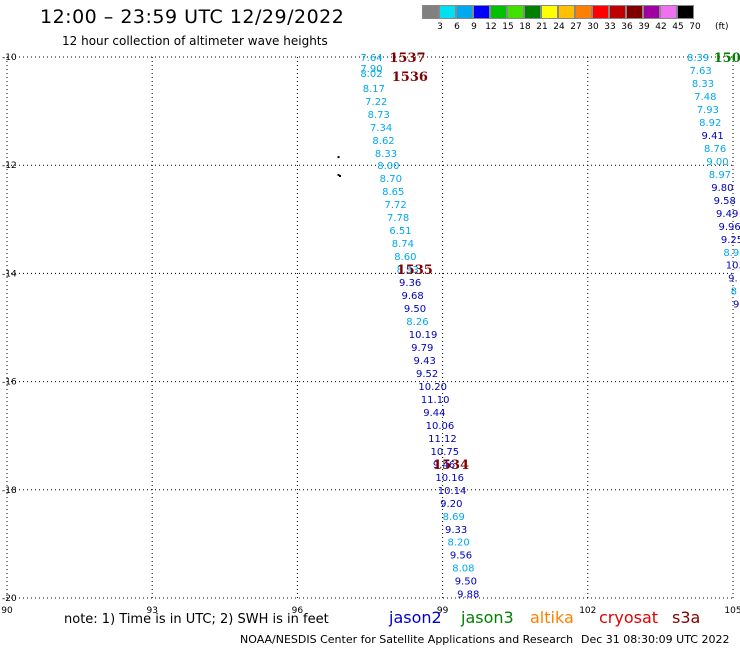 This screenshot has height=650, width=740. Describe the element at coordinates (400, 231) in the screenshot. I see `swh-reading: 6.51` at that location.